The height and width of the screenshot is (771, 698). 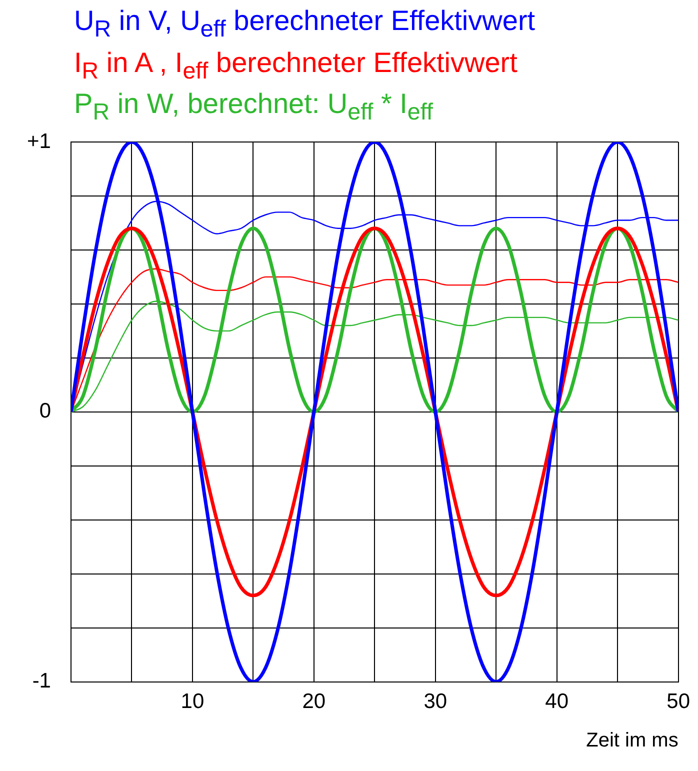 What do you see at coordinates (296, 66) in the screenshot?
I see `text: I$_{R}$ in A , I$_{eff}$ berechneter Effektivwert` at bounding box center [296, 66].